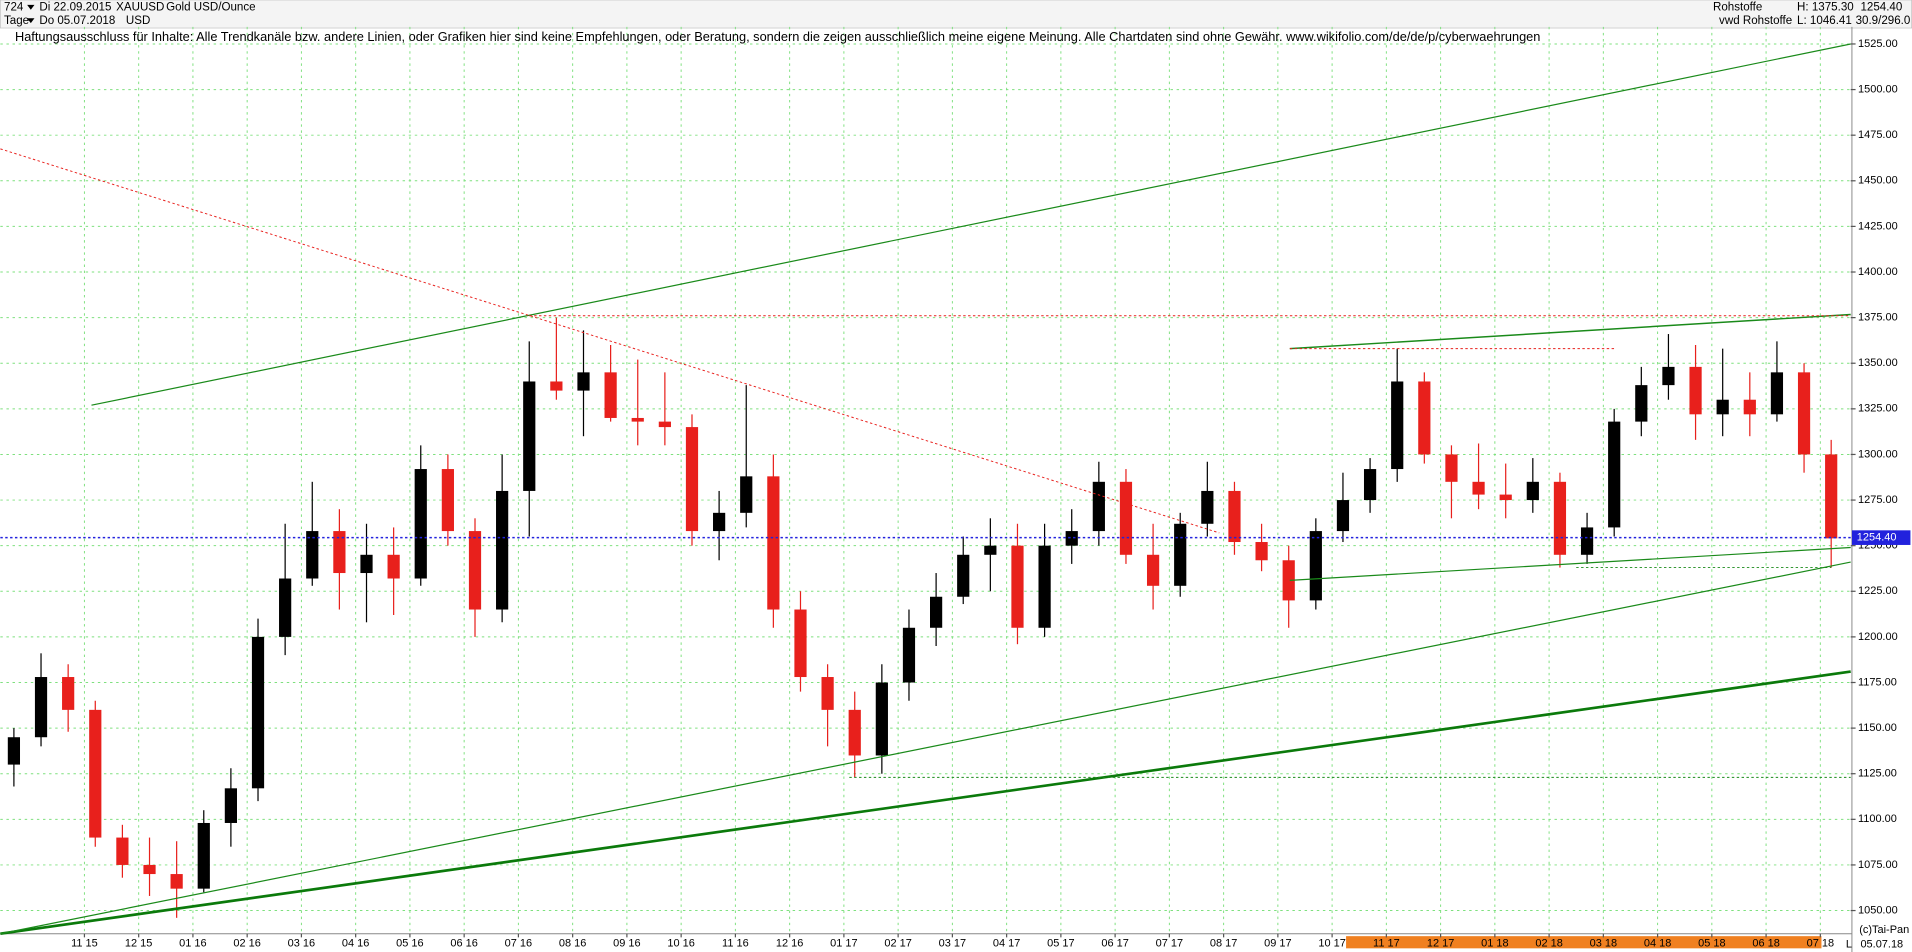 Image resolution: width=1912 pixels, height=952 pixels. Describe the element at coordinates (680, 943) in the screenshot. I see `x-tick-label: 10 16` at that location.